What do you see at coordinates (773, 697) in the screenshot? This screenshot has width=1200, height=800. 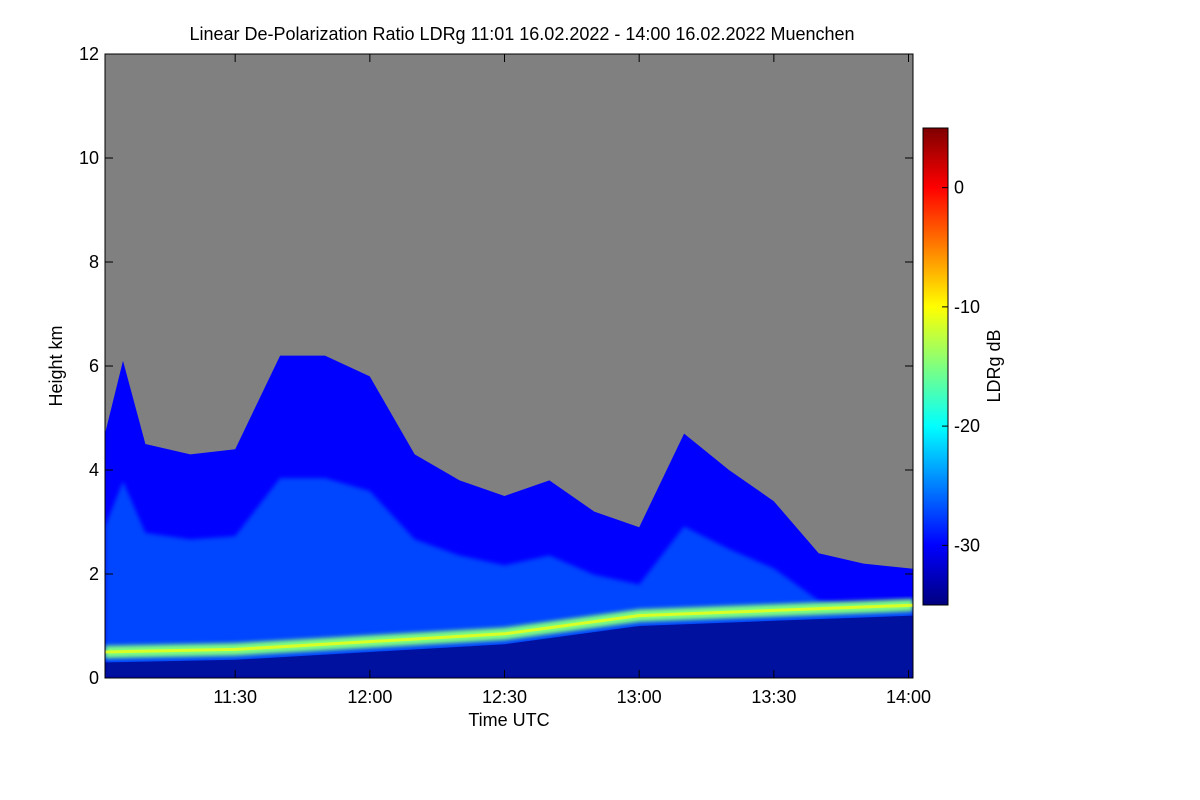 I see `x-tick-label: 13:30` at bounding box center [773, 697].